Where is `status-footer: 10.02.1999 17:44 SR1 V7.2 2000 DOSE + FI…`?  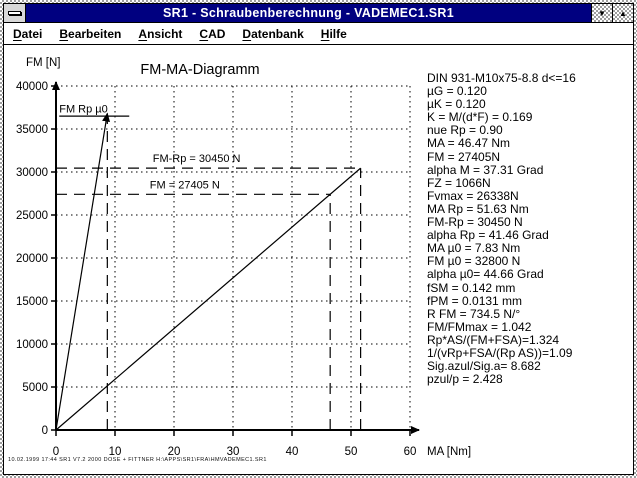 status-footer: 10.02.1999 17:44 SR1 V7.2 2000 DOSE + FI… is located at coordinates (137, 460).